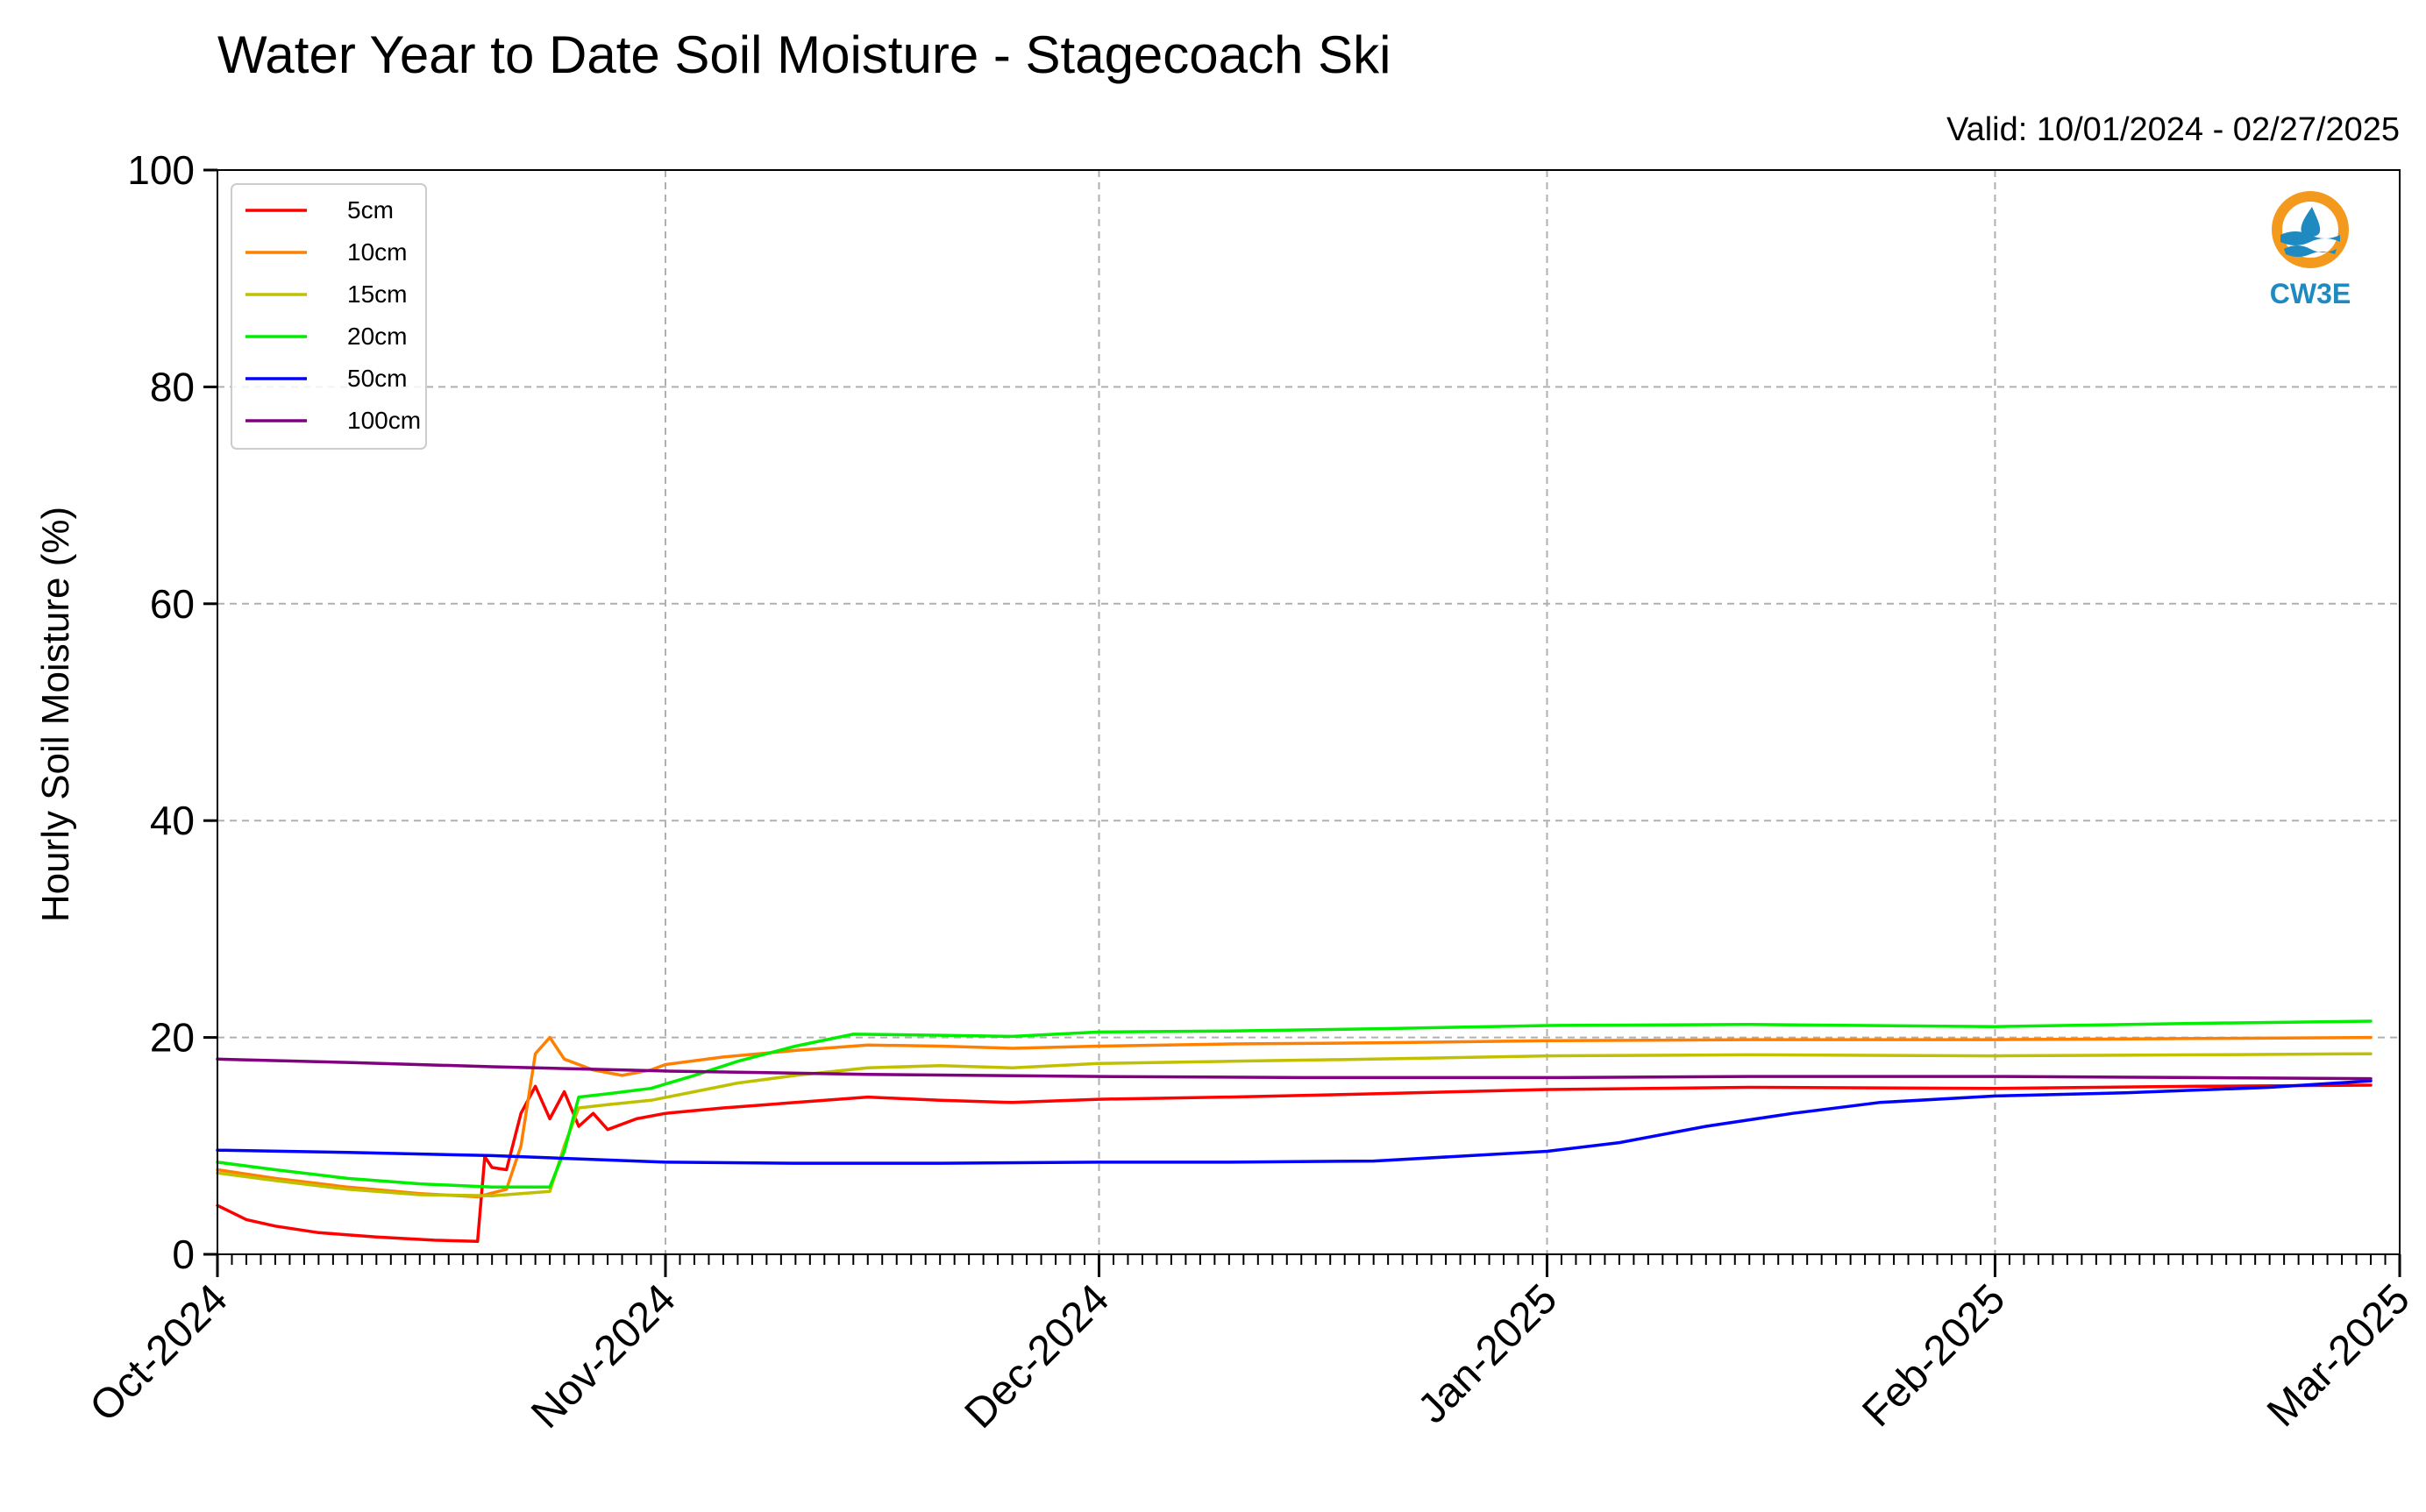  What do you see at coordinates (2310, 293) in the screenshot?
I see `logo-text: CW3E` at bounding box center [2310, 293].